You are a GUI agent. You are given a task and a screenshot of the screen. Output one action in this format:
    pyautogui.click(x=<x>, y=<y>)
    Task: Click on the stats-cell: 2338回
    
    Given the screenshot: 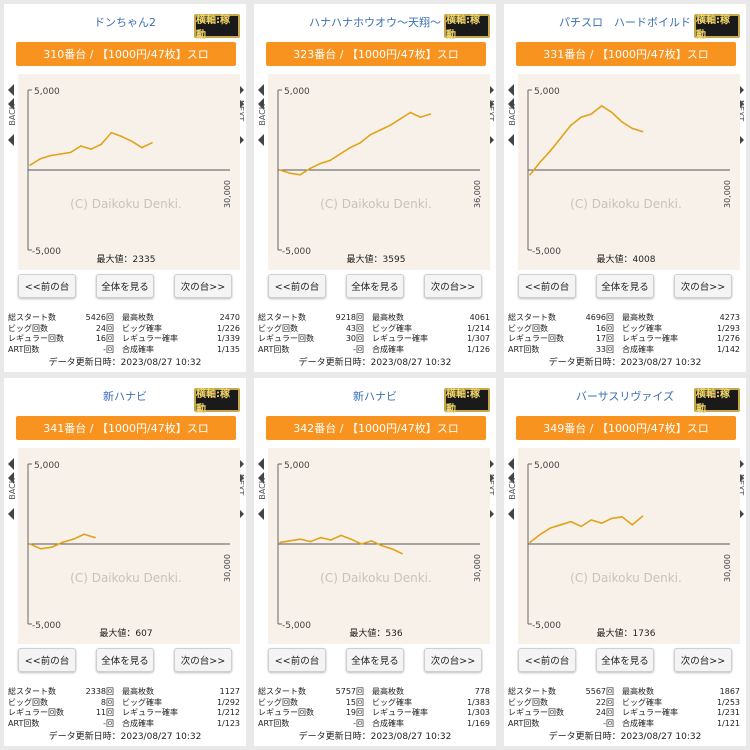 What is the action you would take?
    pyautogui.click(x=99, y=691)
    